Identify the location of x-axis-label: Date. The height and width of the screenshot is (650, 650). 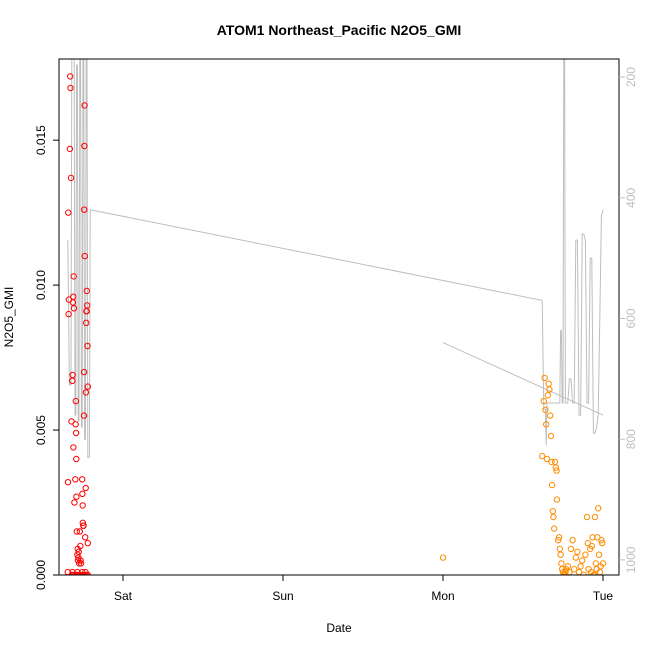
(339, 628).